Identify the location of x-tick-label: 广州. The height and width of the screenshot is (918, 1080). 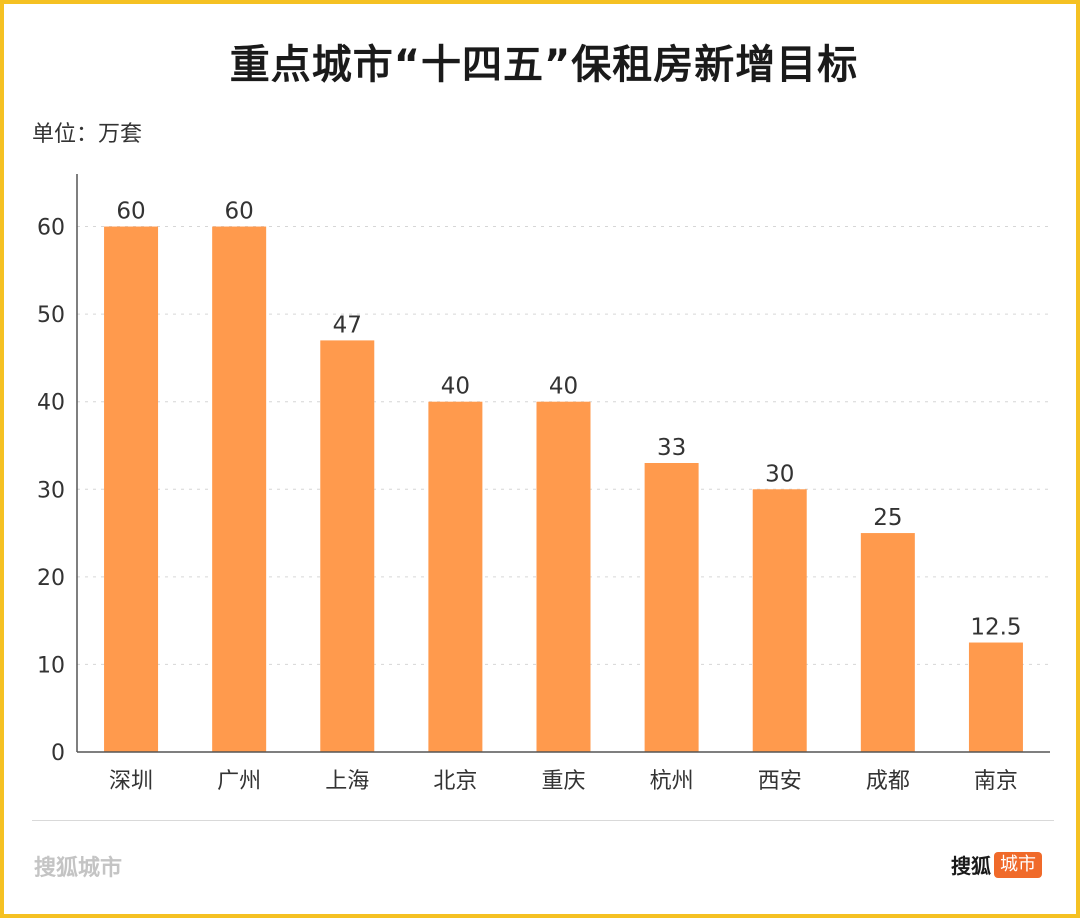
(239, 781).